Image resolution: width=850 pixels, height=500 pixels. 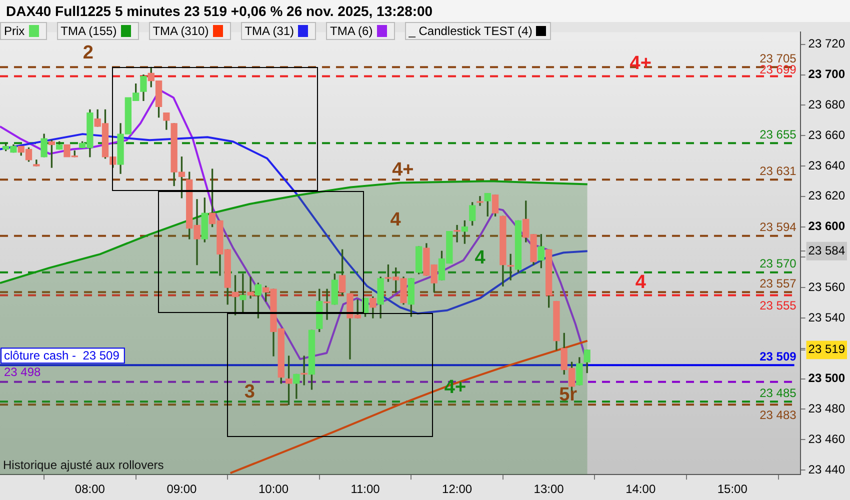 What do you see at coordinates (827, 349) in the screenshot?
I see `y-tick-label: 23 519` at bounding box center [827, 349].